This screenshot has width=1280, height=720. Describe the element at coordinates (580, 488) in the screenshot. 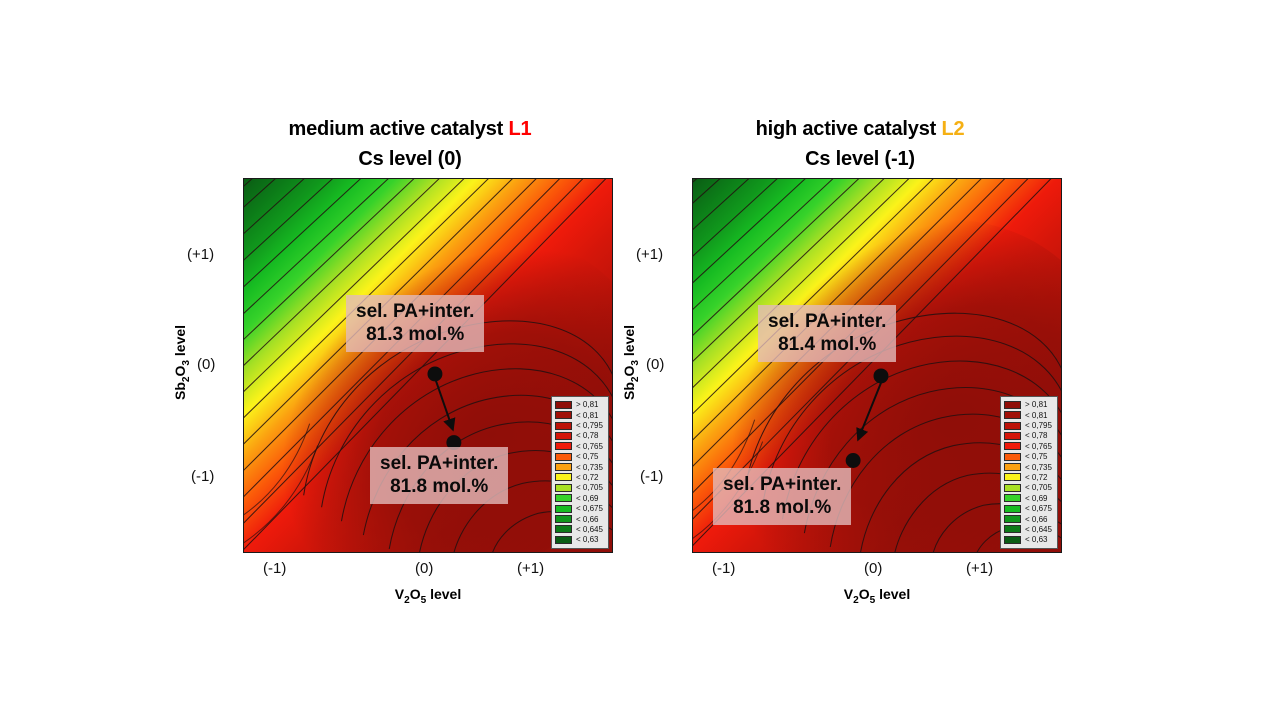

I see `panel-left-legend-row: < 0,705` at that location.